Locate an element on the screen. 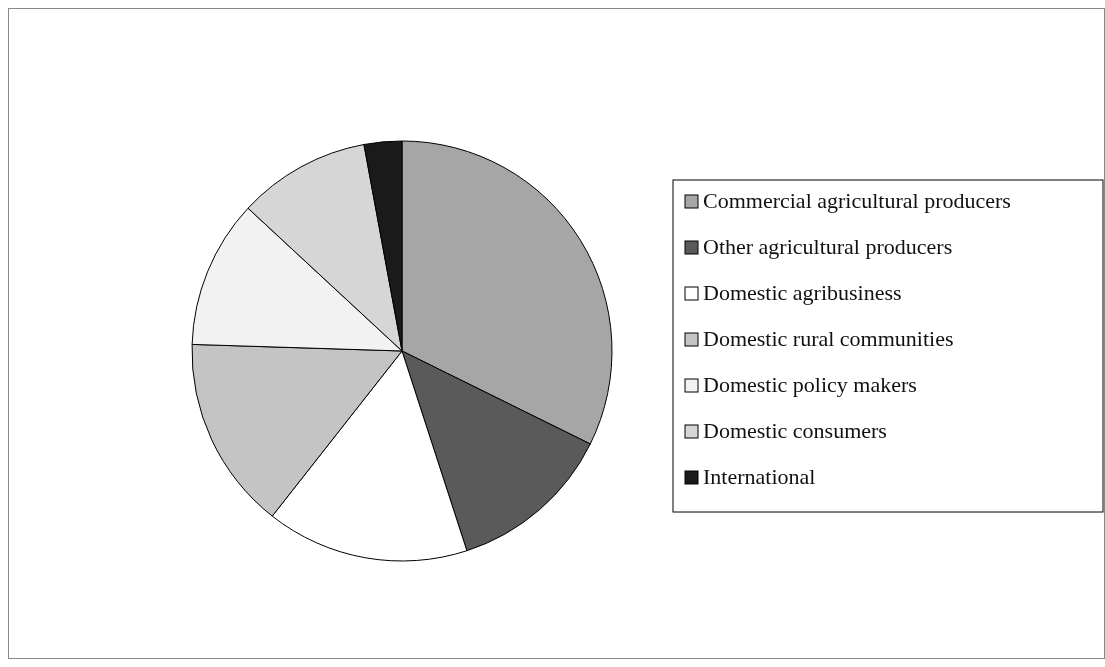 Image resolution: width=1105 pixels, height=667 pixels. legend-label: International is located at coordinates (759, 476).